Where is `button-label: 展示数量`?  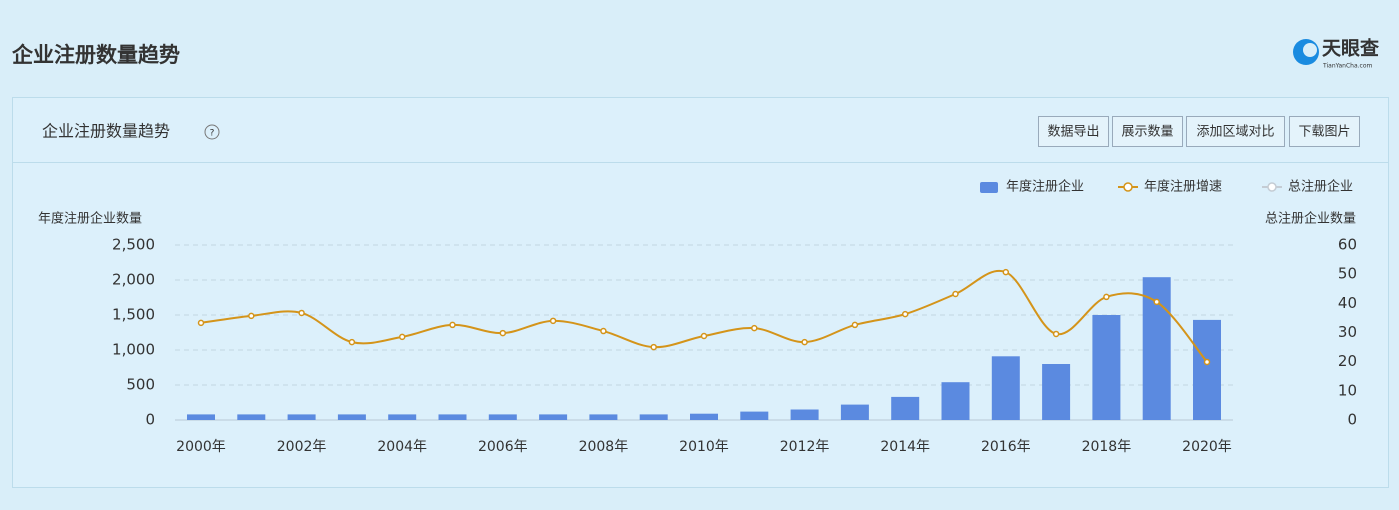
button-label: 展示数量 is located at coordinates (1147, 132).